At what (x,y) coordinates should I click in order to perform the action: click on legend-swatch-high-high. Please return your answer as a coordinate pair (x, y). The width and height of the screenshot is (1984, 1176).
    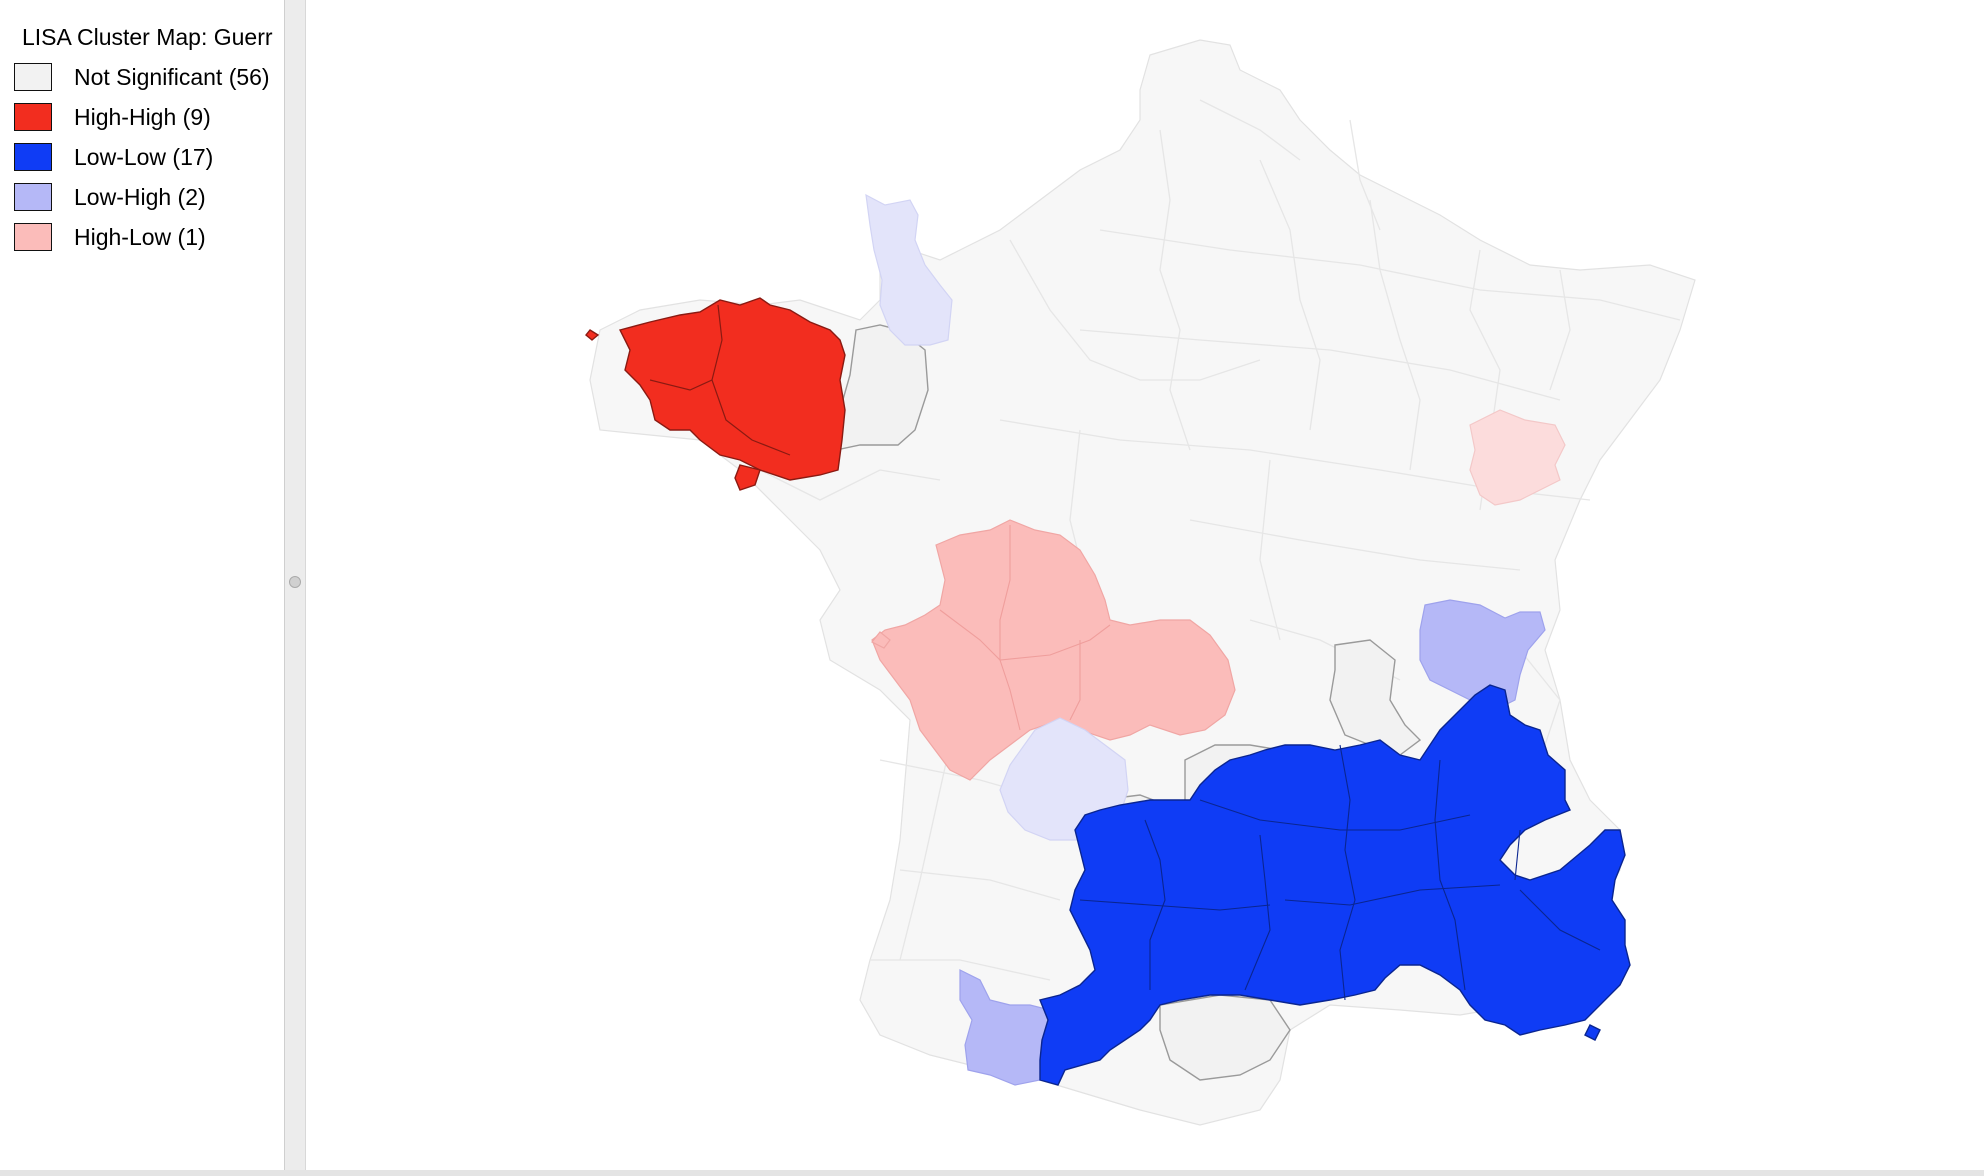
    Looking at the image, I should click on (33, 117).